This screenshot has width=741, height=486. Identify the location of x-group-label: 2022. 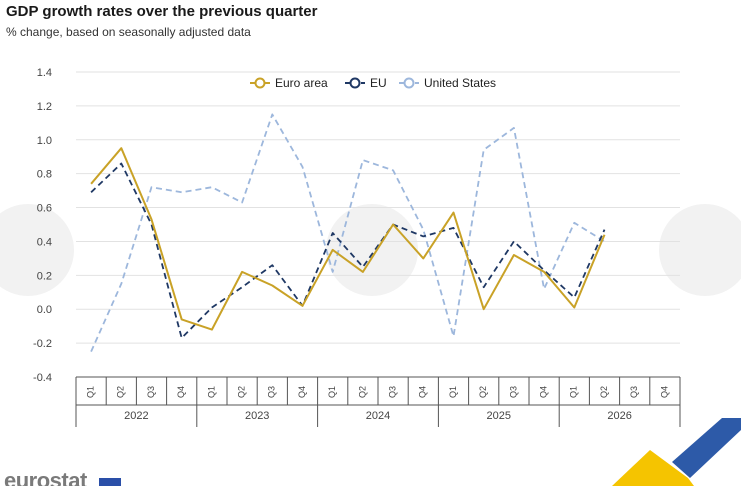
(136, 416).